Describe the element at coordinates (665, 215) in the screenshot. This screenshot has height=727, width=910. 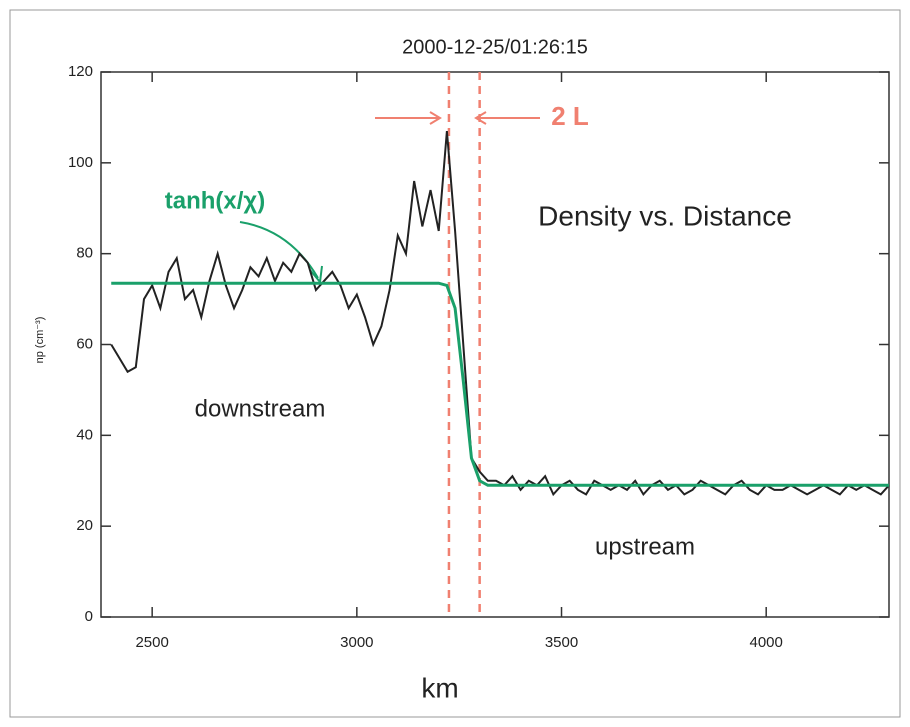
I see `annotation: Density vs. Distance` at that location.